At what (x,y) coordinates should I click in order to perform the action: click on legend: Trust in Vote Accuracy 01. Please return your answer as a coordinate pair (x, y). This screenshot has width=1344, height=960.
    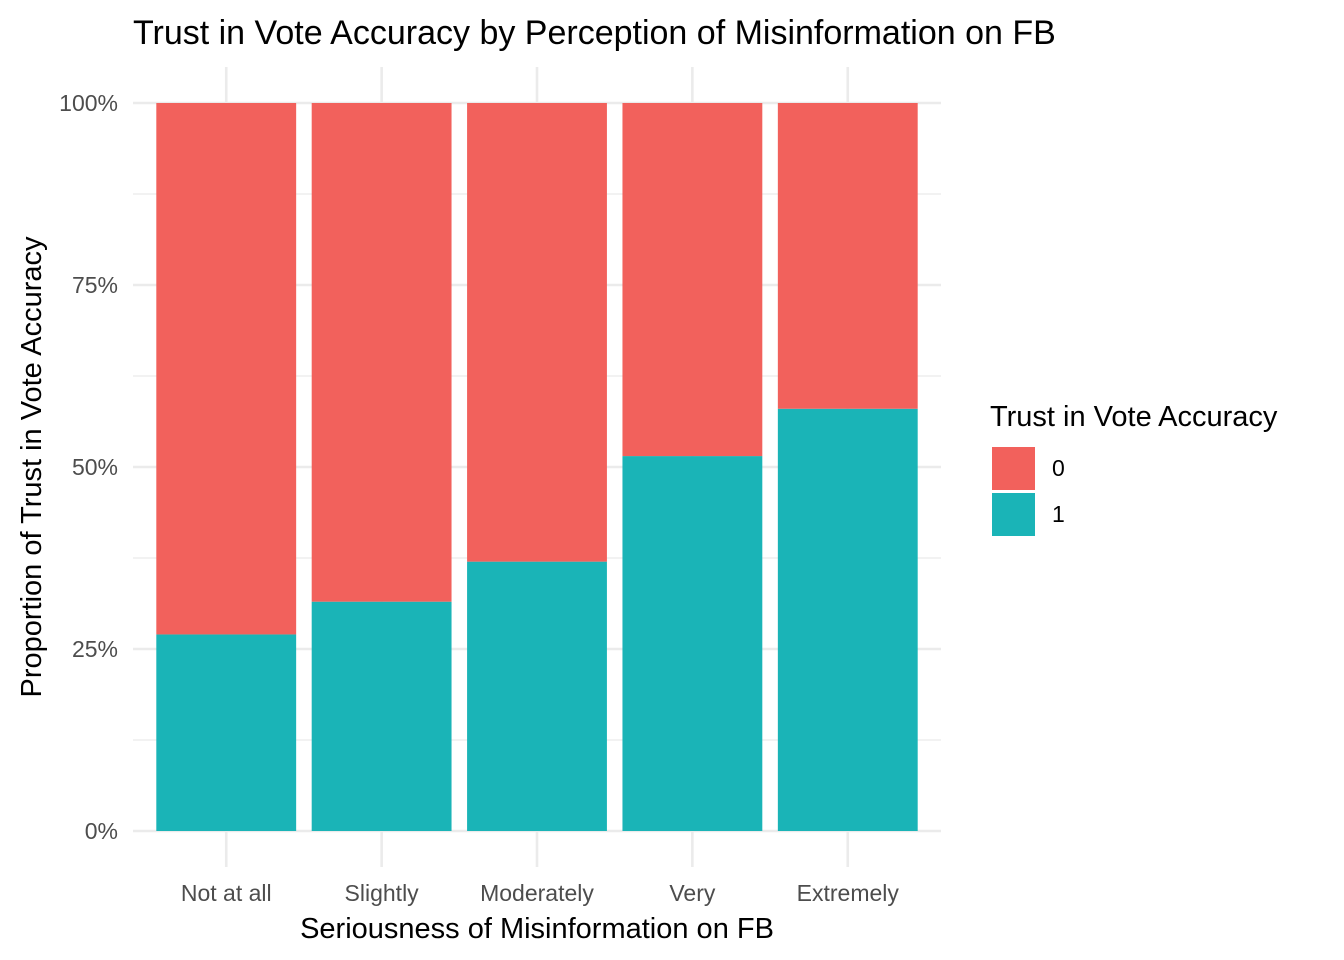
    Looking at the image, I should click on (1134, 468).